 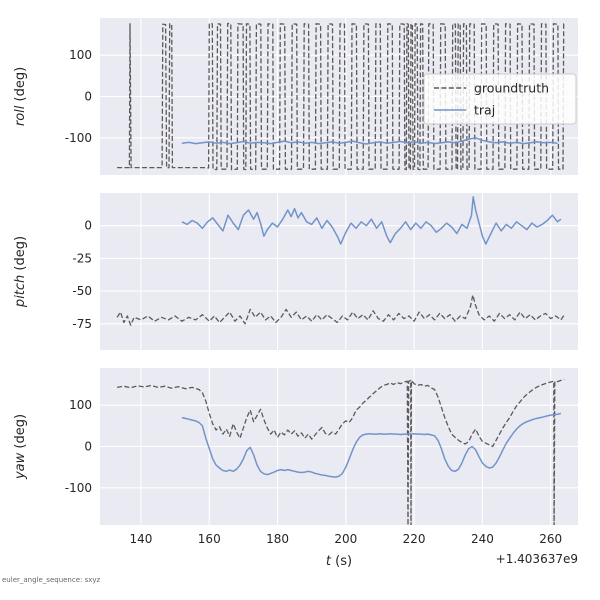 What do you see at coordinates (20, 447) in the screenshot?
I see `y-axis-label: yaw (deg)` at bounding box center [20, 447].